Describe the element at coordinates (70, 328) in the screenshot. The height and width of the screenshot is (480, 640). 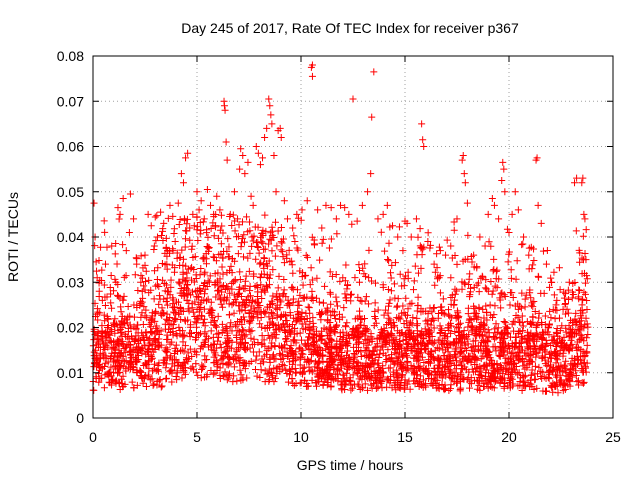
I see `y-tick-label: 0.02` at that location.